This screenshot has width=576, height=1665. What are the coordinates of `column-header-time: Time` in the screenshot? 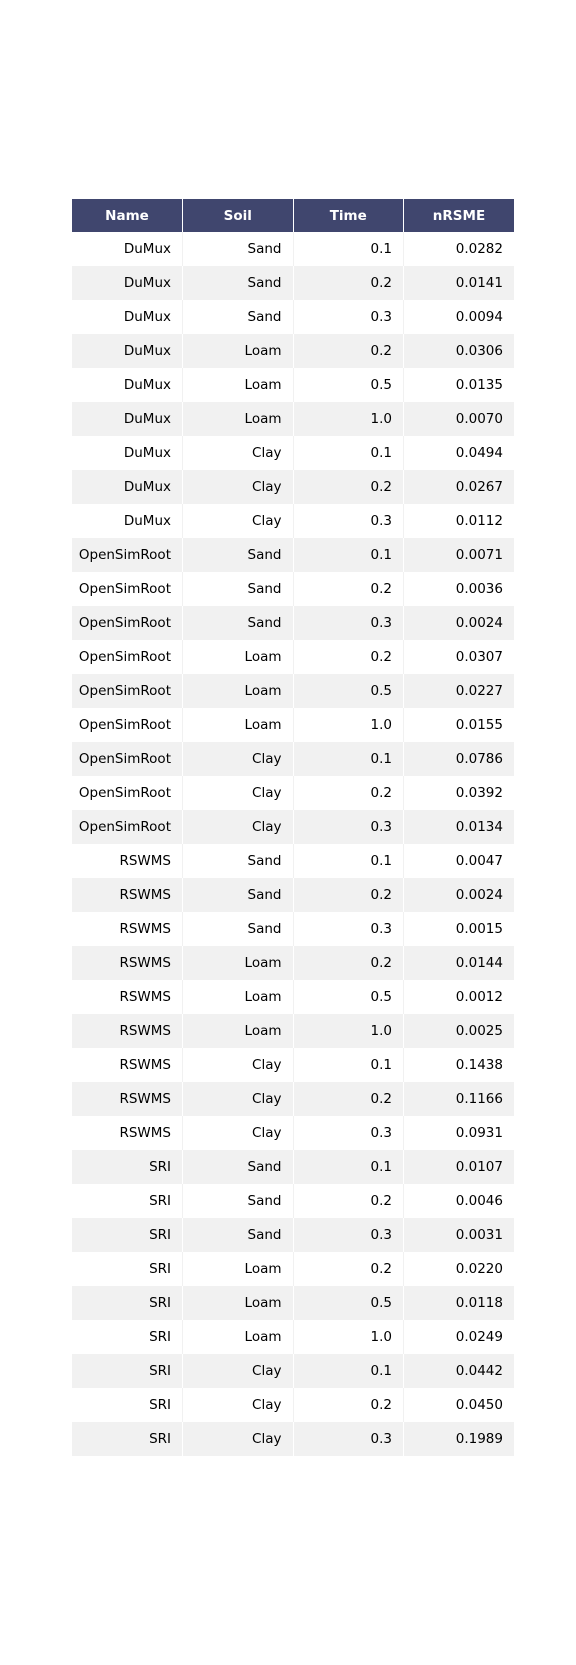 It's located at (348, 215).